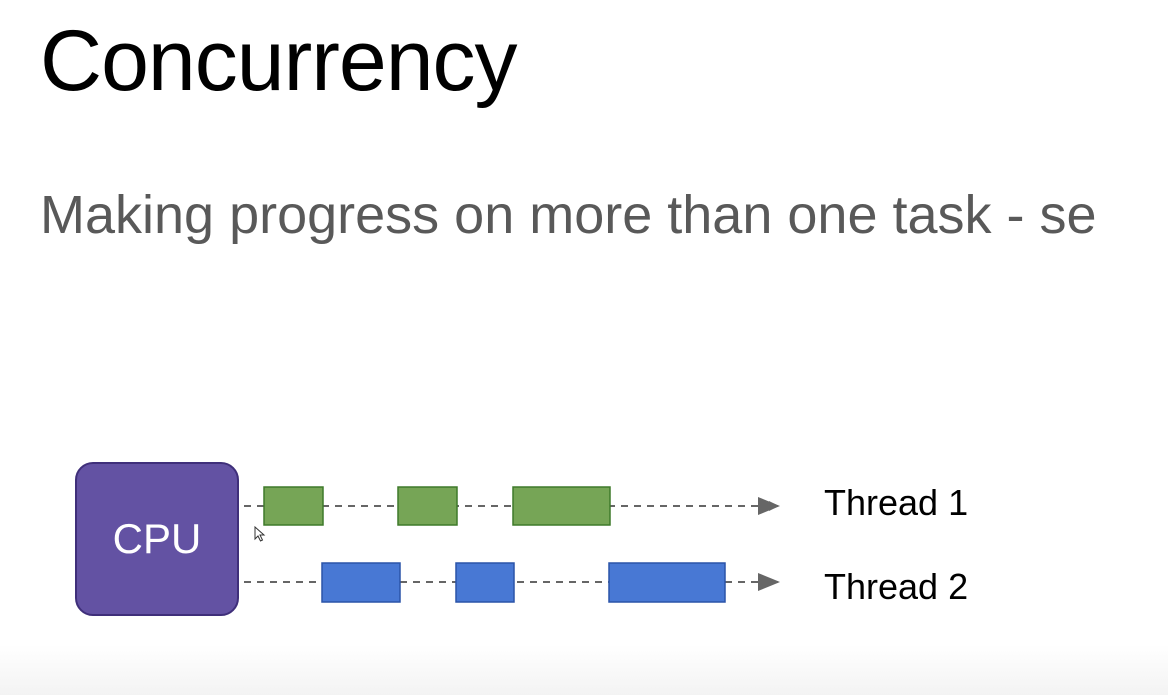  What do you see at coordinates (896, 586) in the screenshot?
I see `thread-2-label: Thread 2` at bounding box center [896, 586].